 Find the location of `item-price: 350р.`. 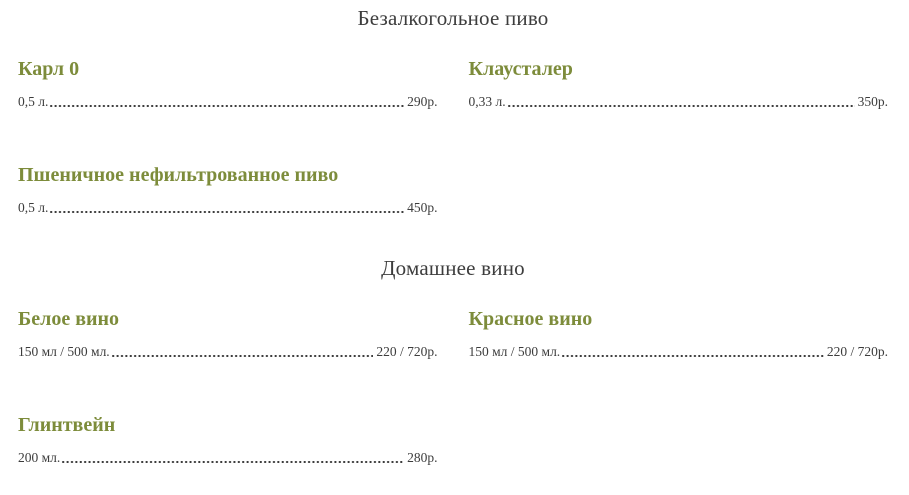

item-price: 350р. is located at coordinates (872, 101).